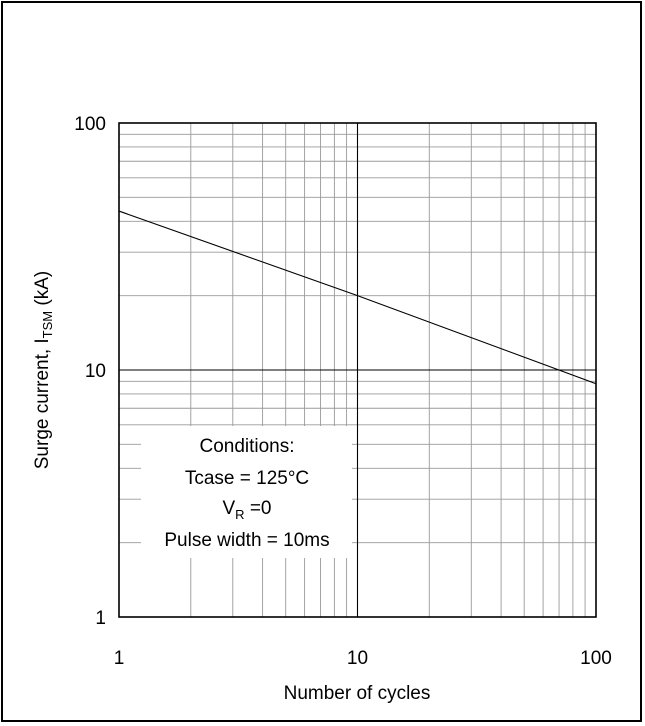  What do you see at coordinates (246, 540) in the screenshot?
I see `conditions-pulse: Pulse width = 10ms` at bounding box center [246, 540].